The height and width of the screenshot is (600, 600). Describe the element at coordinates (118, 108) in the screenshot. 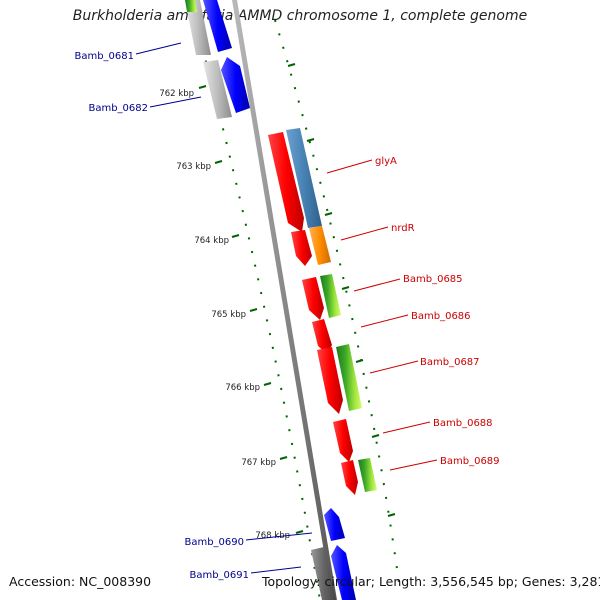

I see `gene-label-bamb-0682: Bamb_0682` at that location.